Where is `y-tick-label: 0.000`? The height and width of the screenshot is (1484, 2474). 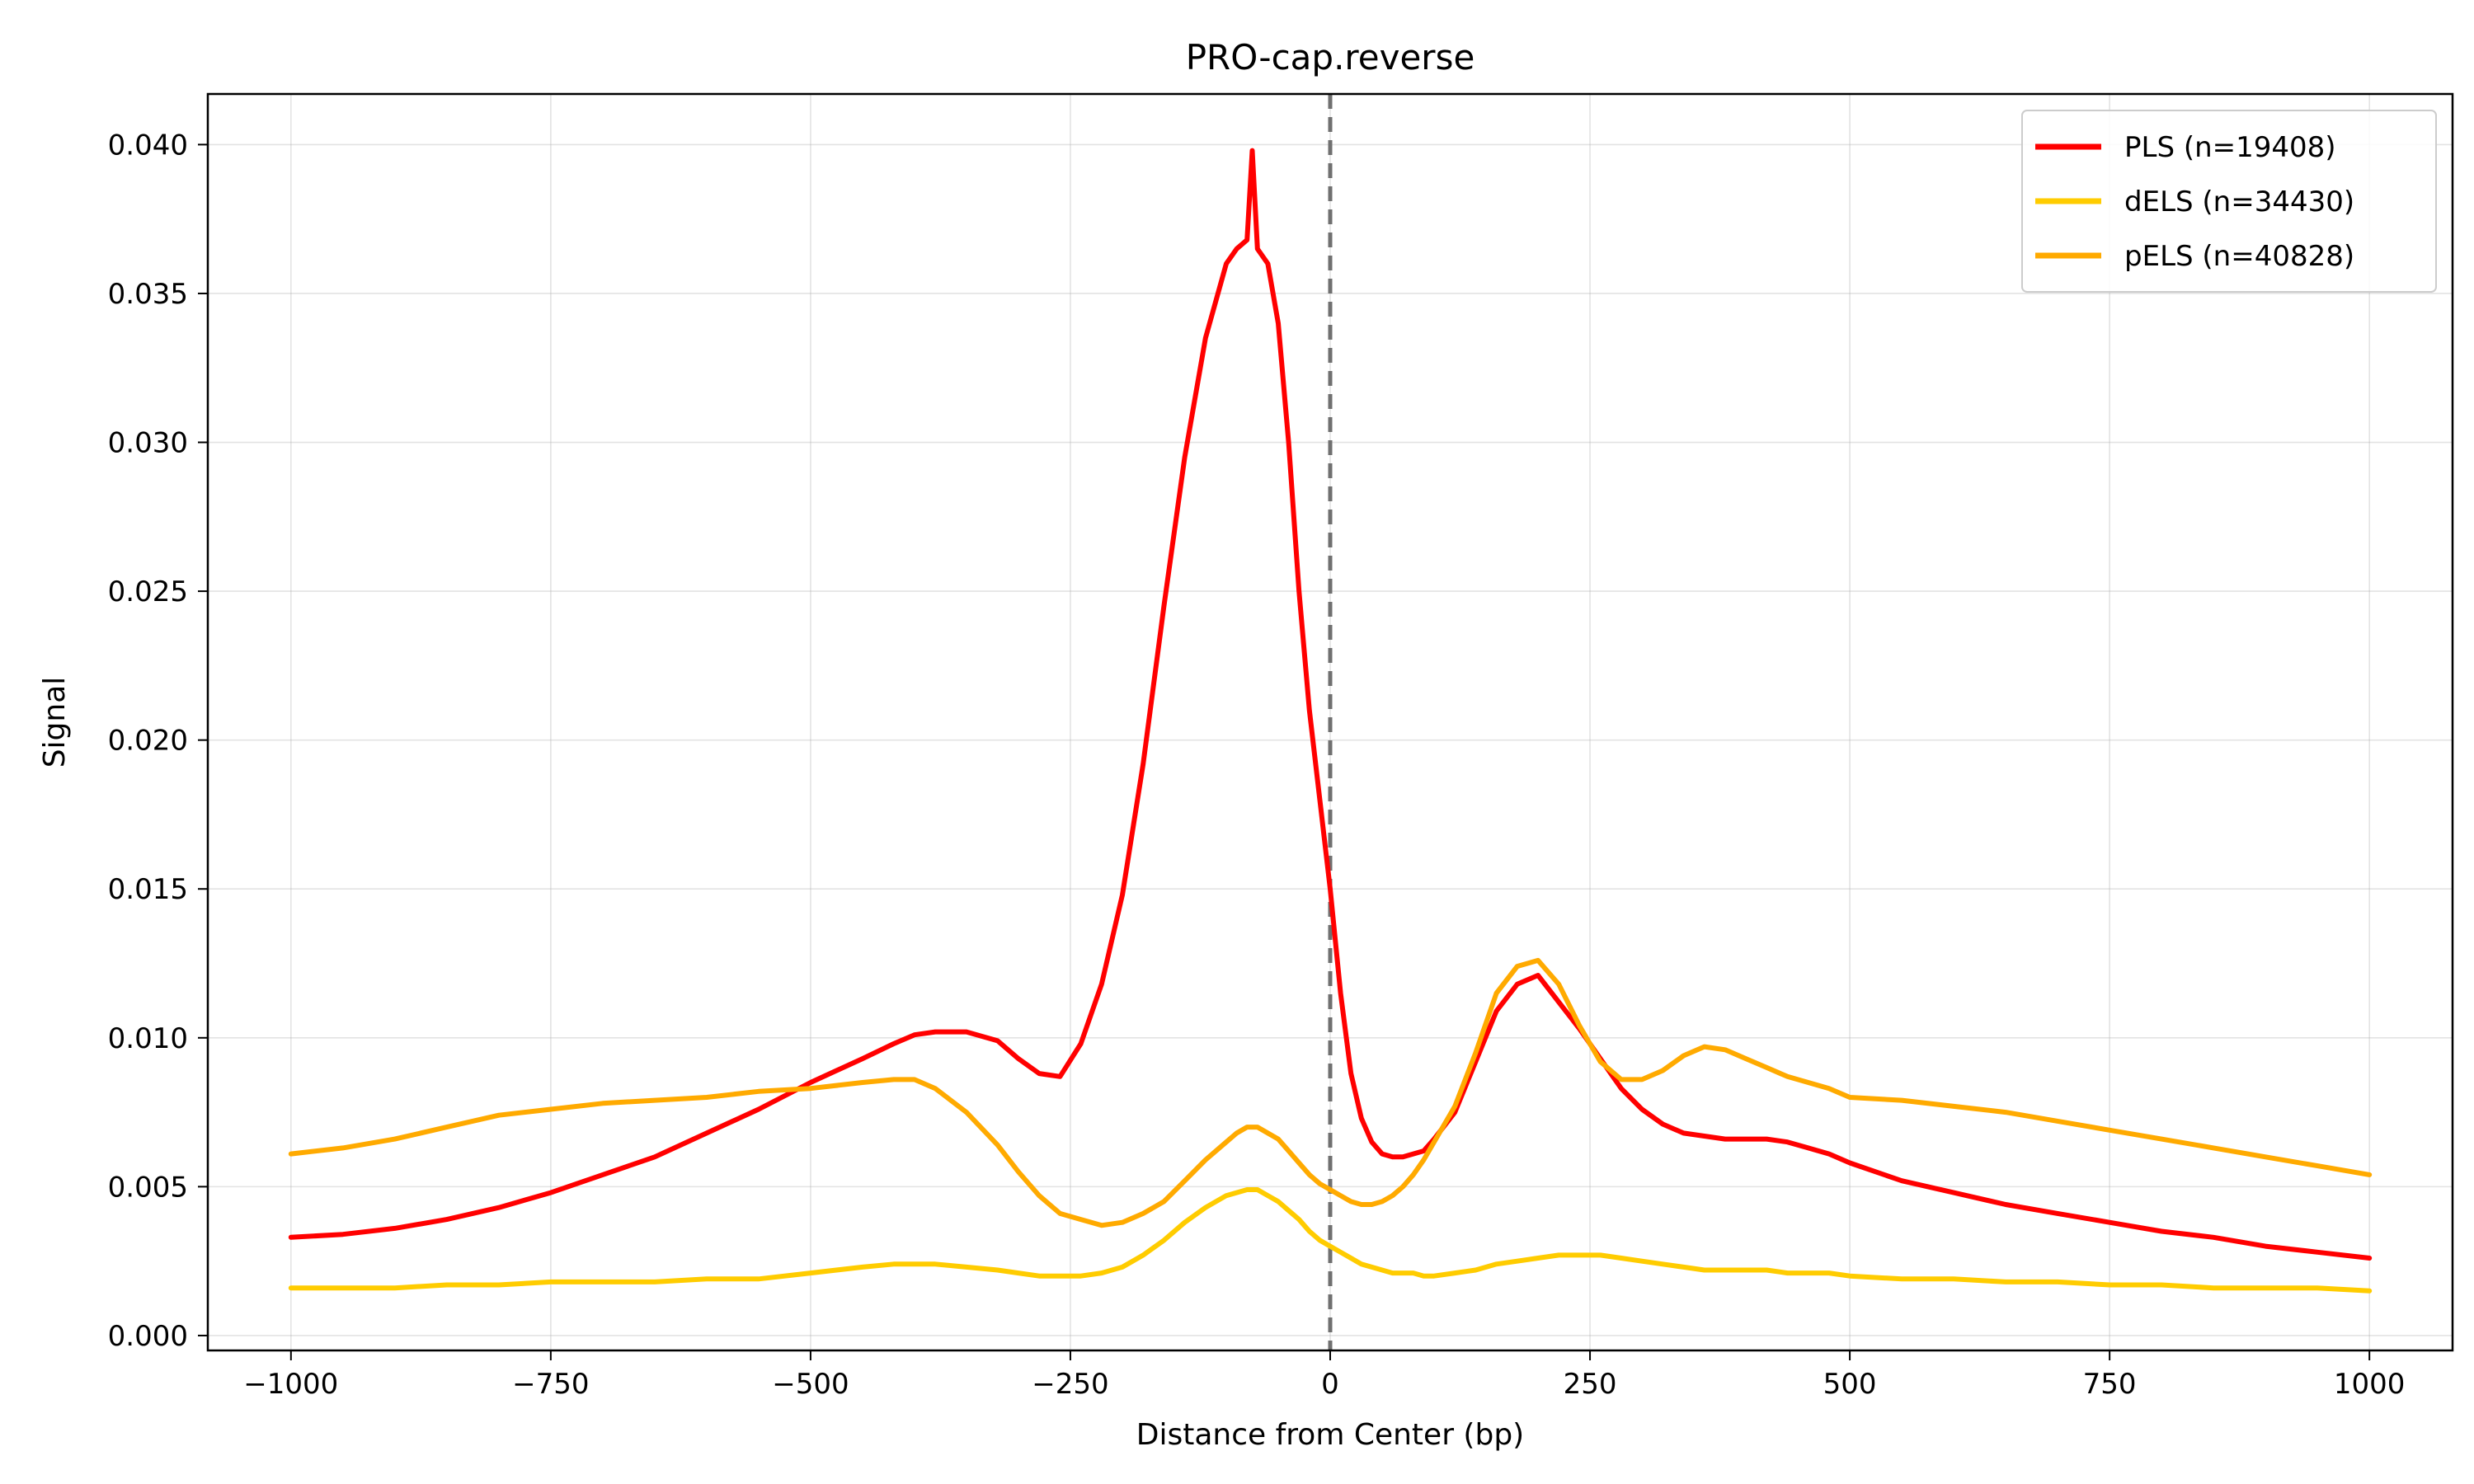 y-tick-label: 0.000 is located at coordinates (148, 1336).